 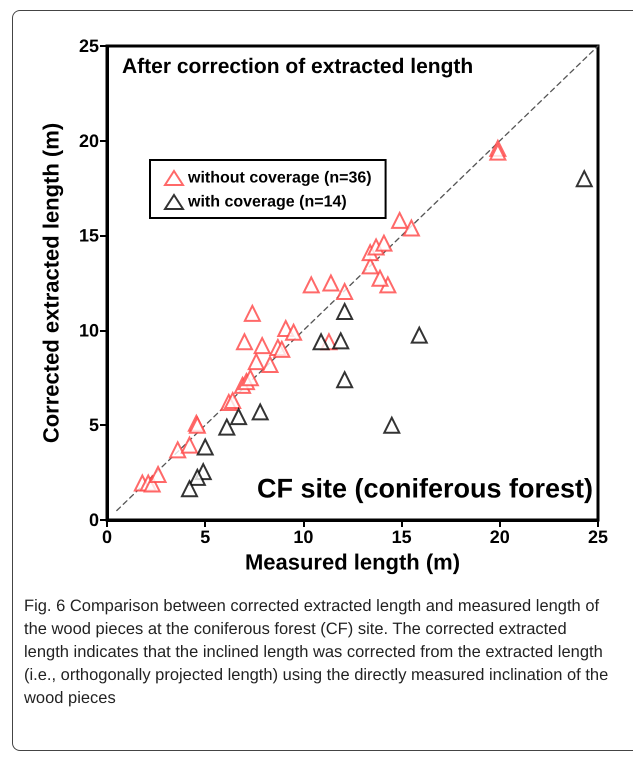 What do you see at coordinates (267, 202) in the screenshot?
I see `legend-label: with coverage (n=14)` at bounding box center [267, 202].